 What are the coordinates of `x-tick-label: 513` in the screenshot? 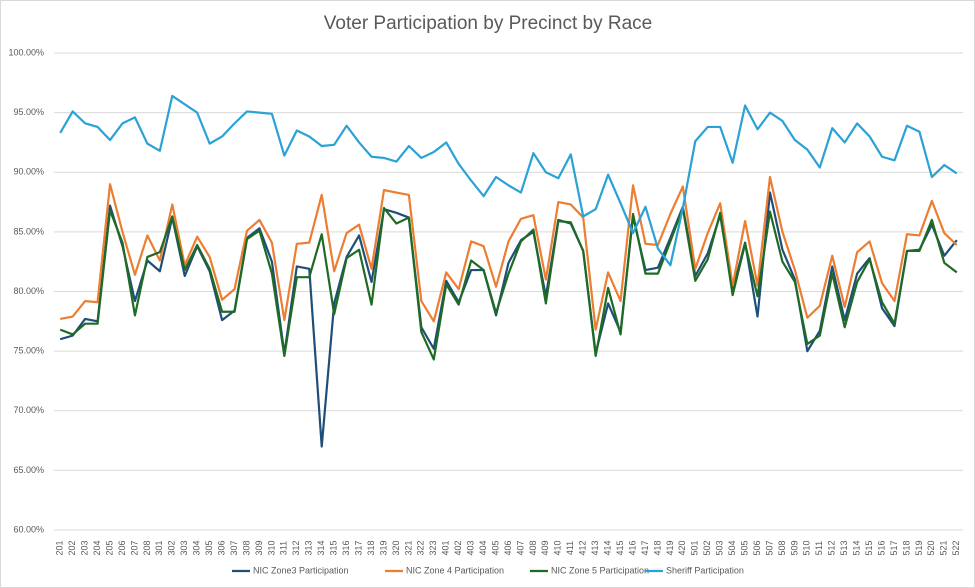 It's located at (844, 547).